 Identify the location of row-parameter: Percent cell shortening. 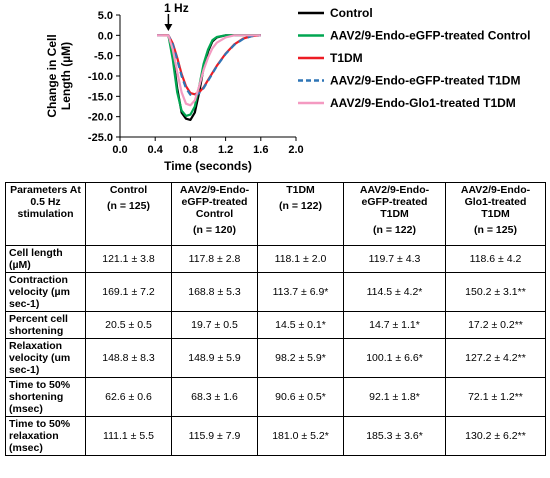
(45, 325).